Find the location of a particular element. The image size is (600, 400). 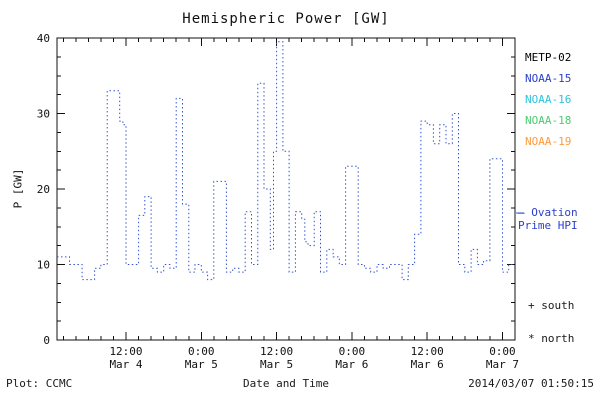

legend-item-noaa16: NOAA-16 is located at coordinates (548, 99).